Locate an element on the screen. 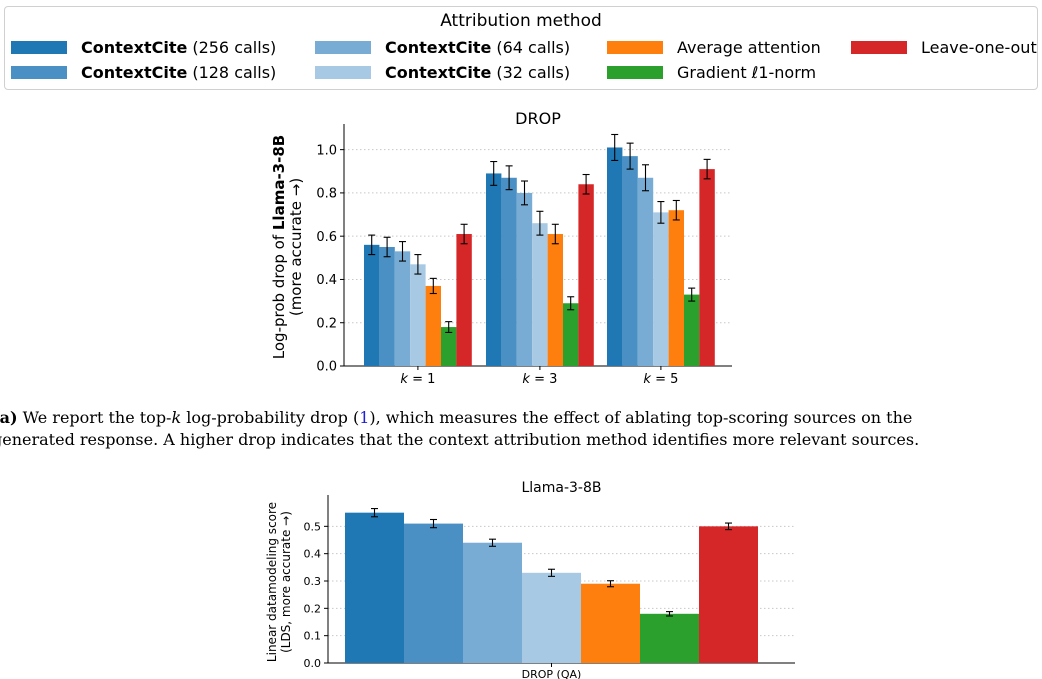  chart-title: Llama-3-8B is located at coordinates (561, 488).